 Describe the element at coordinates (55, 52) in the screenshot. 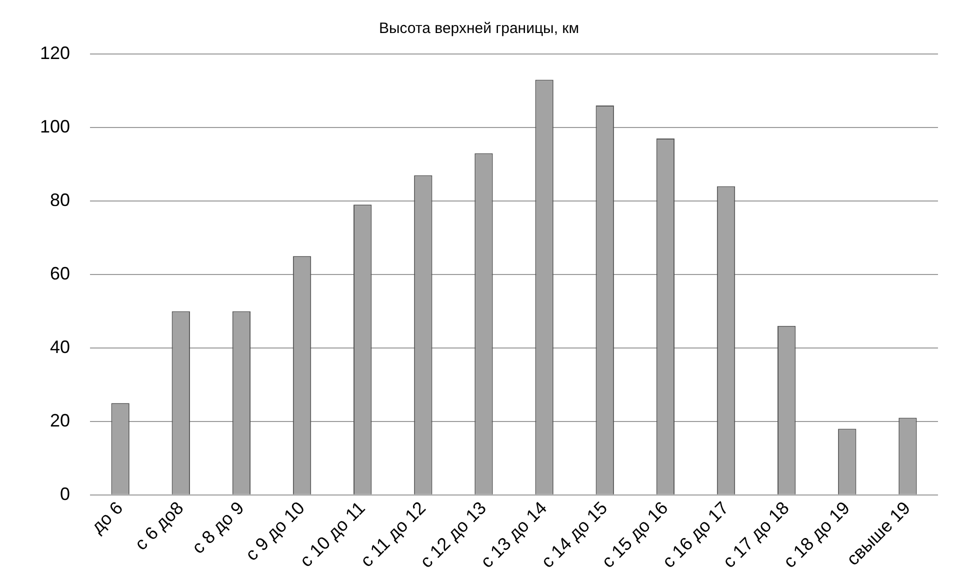

I see `y-tick-label: 120` at that location.